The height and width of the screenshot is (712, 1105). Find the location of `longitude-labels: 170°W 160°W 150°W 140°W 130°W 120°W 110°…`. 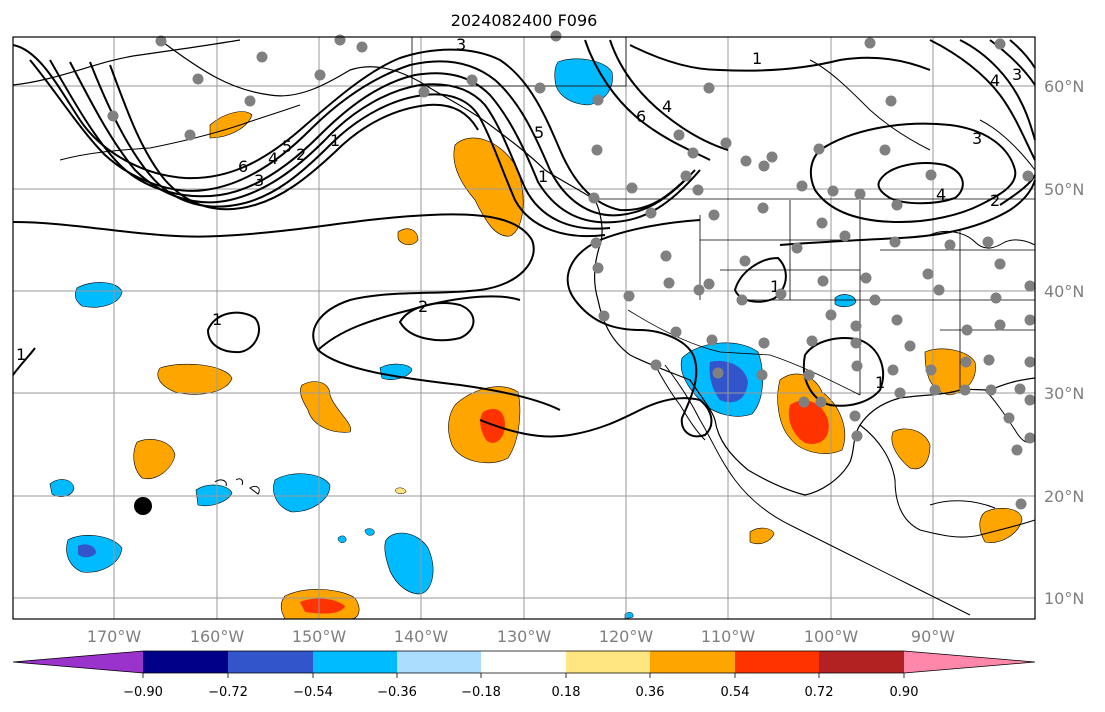

longitude-labels: 170°W 160°W 150°W 140°W 130°W 120°W 110°… is located at coordinates (521, 636).